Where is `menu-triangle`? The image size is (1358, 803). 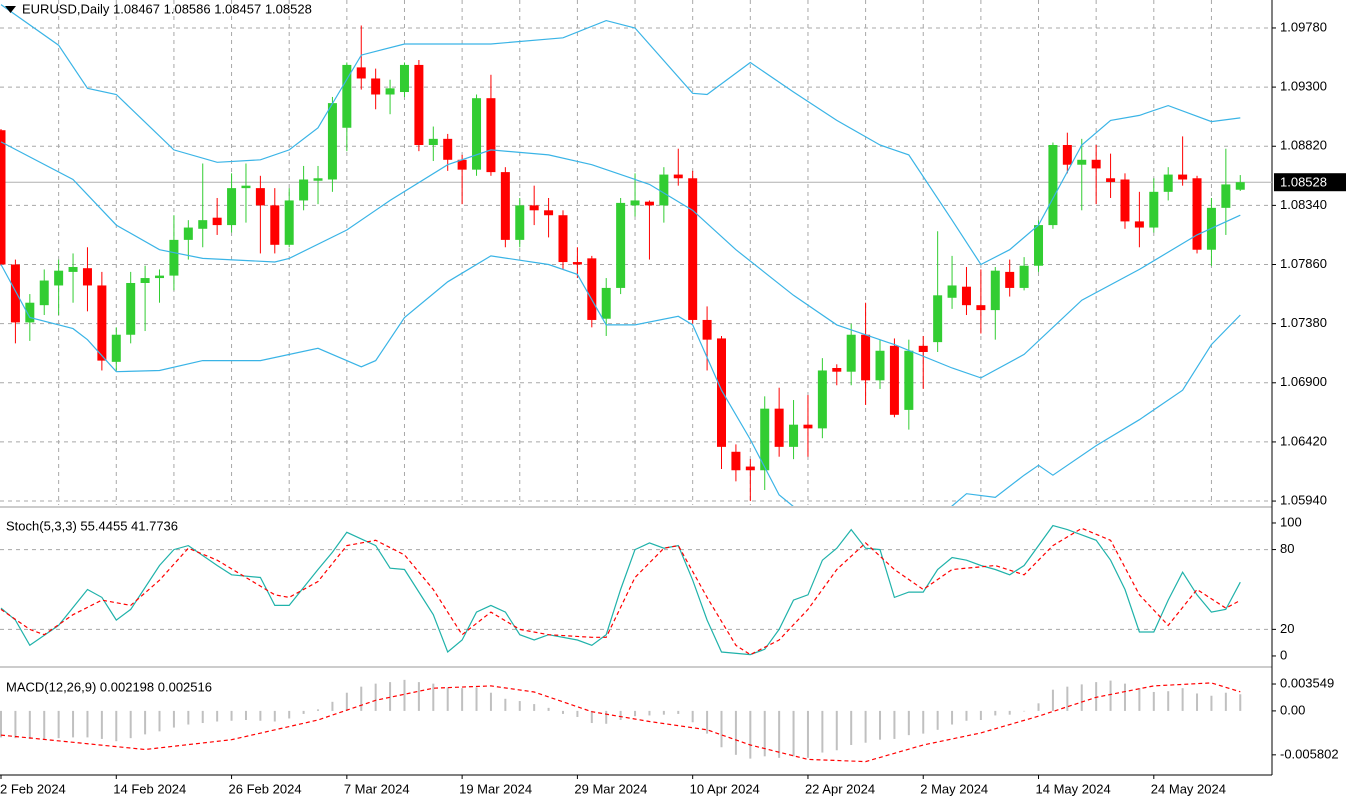
menu-triangle is located at coordinates (10, 9).